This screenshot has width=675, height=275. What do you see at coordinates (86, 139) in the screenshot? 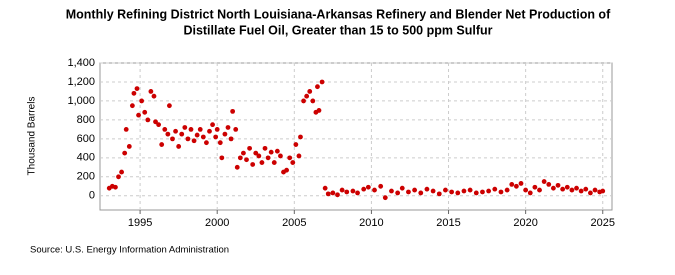
I see `y-tick-label: 600` at bounding box center [86, 139].